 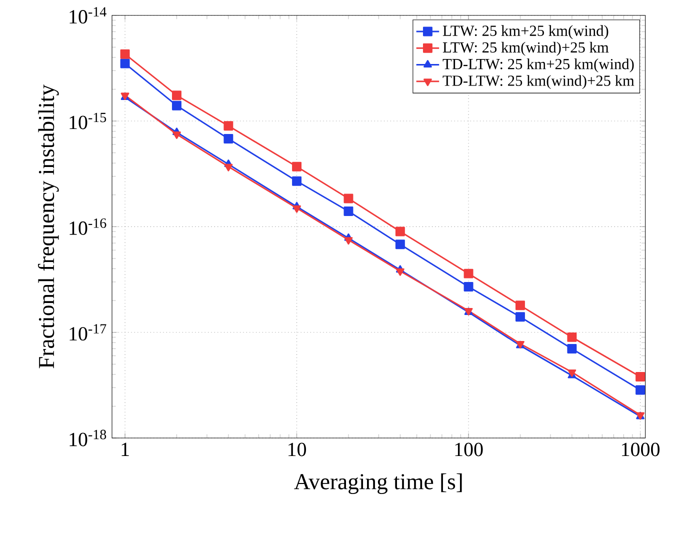 I want to click on y-tick-label: 10$^{-14}$, so click(x=88, y=15).